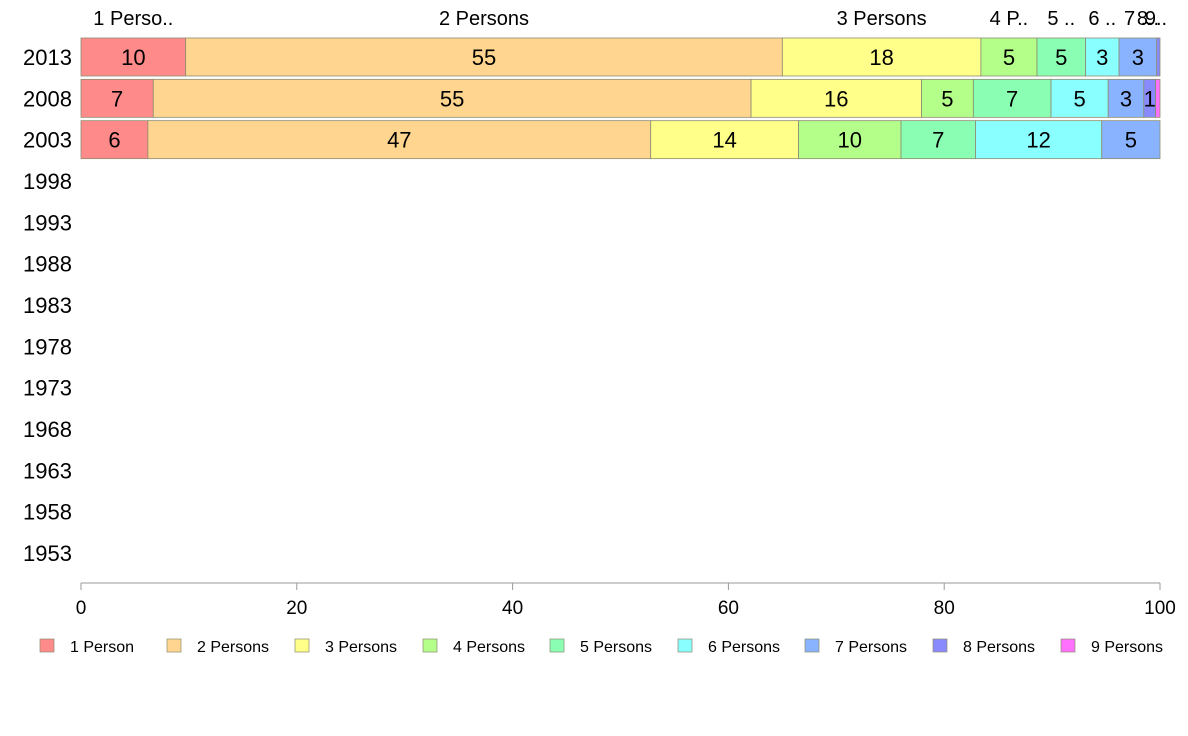 The height and width of the screenshot is (736, 1188). I want to click on x-tick-label: 0, so click(81, 608).